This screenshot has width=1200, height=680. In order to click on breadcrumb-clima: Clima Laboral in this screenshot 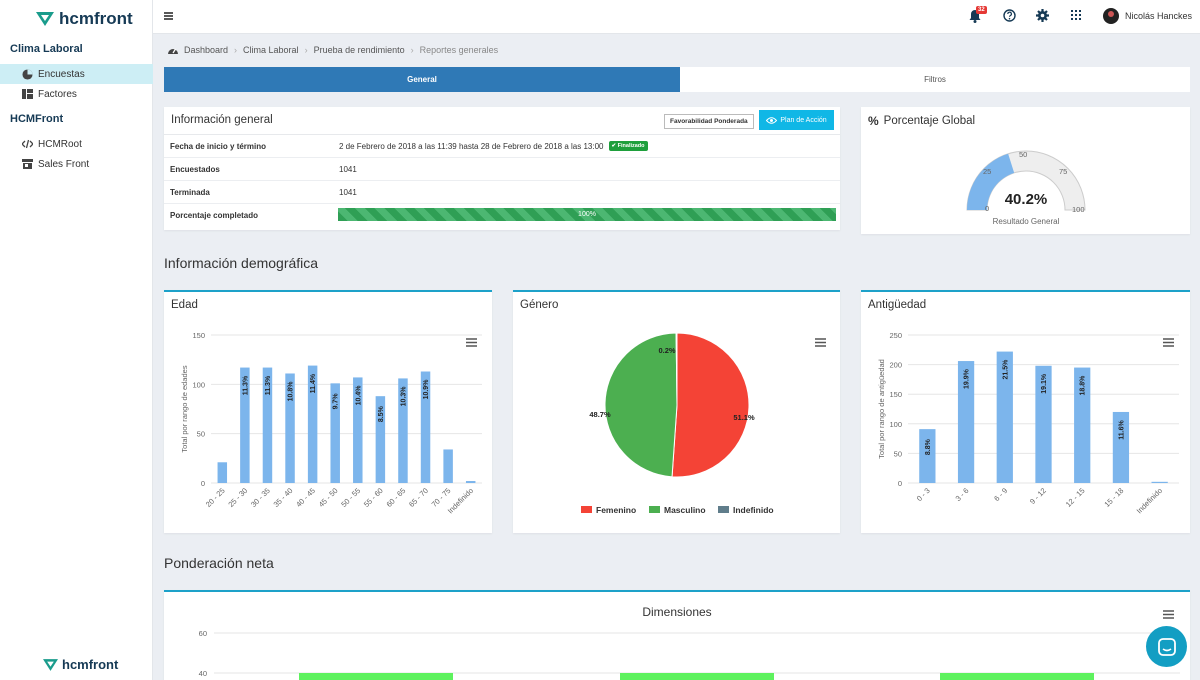, I will do `click(271, 50)`.